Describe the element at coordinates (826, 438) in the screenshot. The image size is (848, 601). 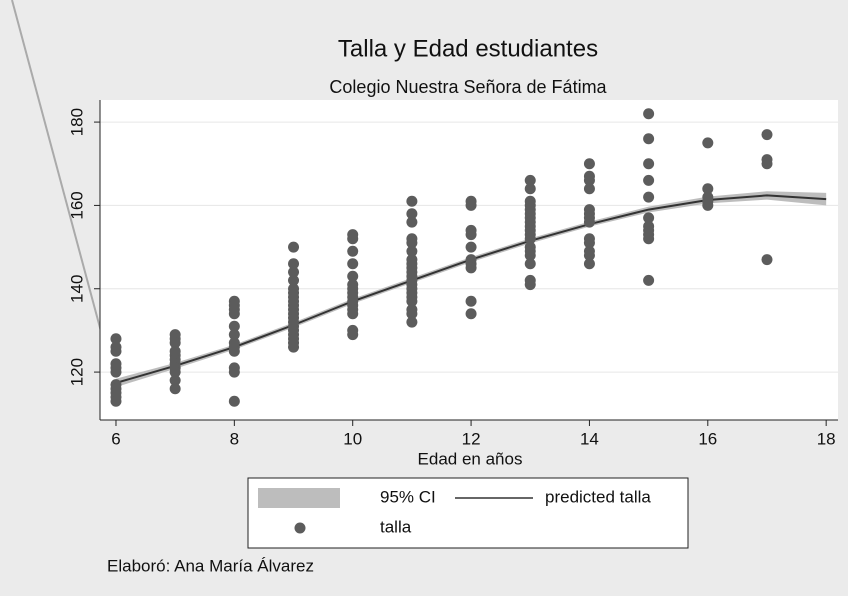
I see `x-tick-label: 18` at that location.